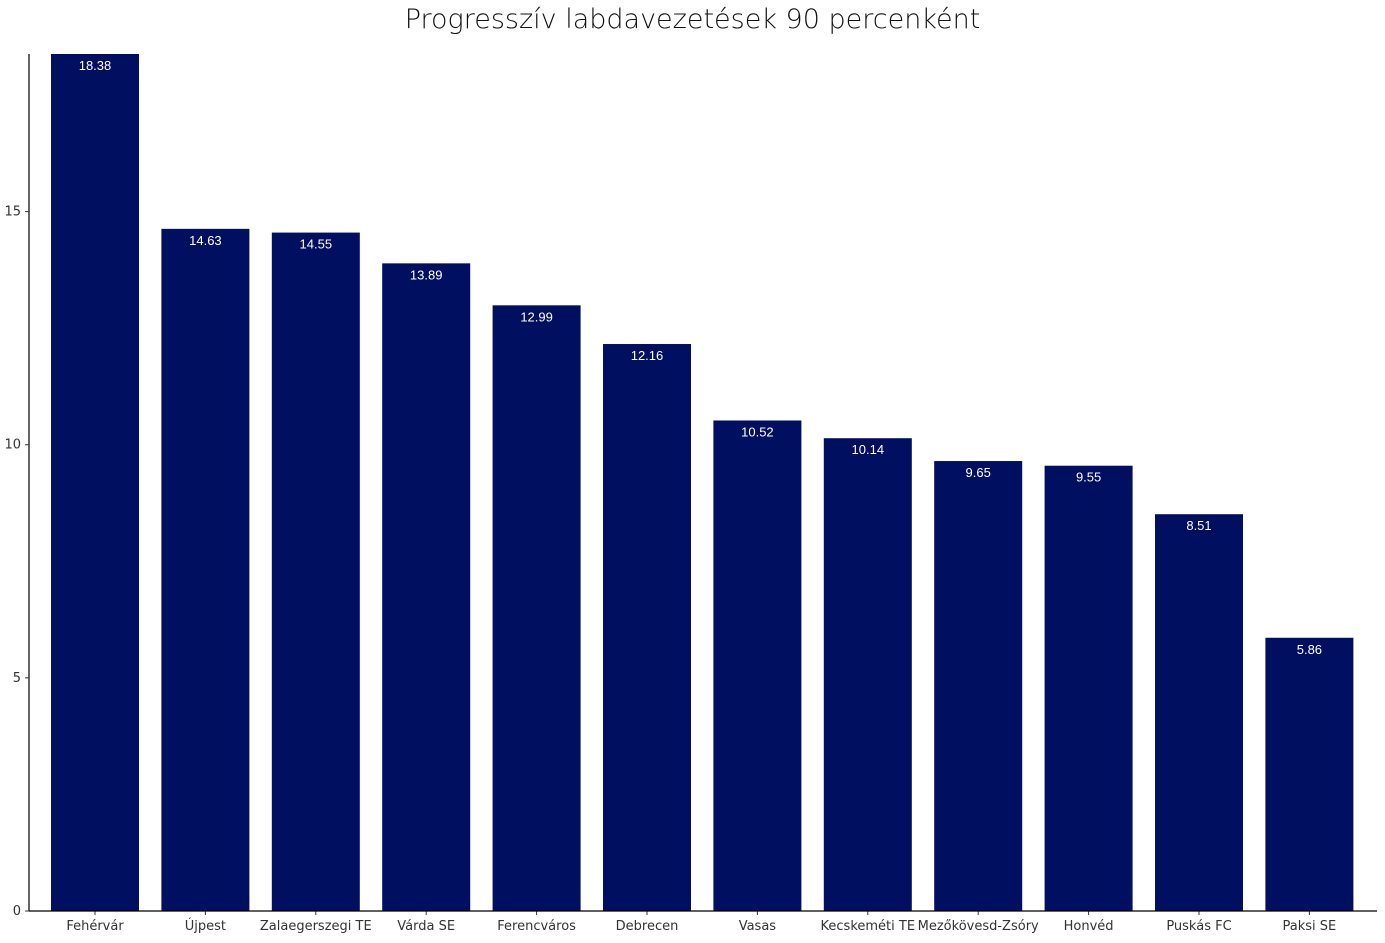 The width and height of the screenshot is (1385, 943). What do you see at coordinates (1088, 477) in the screenshot?
I see `data-label-9: 9.55` at bounding box center [1088, 477].